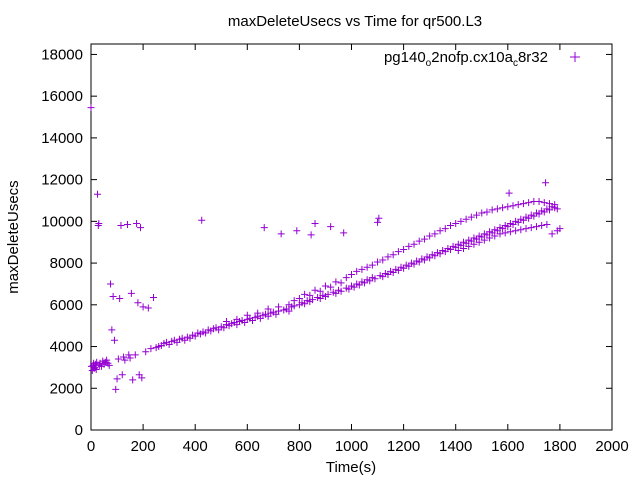  Describe the element at coordinates (482, 59) in the screenshot. I see `legend: pg140o2nofp.cx10ac8r32` at that location.